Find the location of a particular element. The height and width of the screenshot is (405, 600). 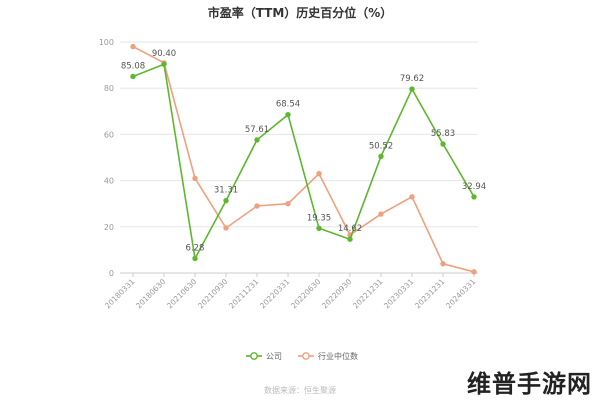

data-label: 6.28 is located at coordinates (195, 248).